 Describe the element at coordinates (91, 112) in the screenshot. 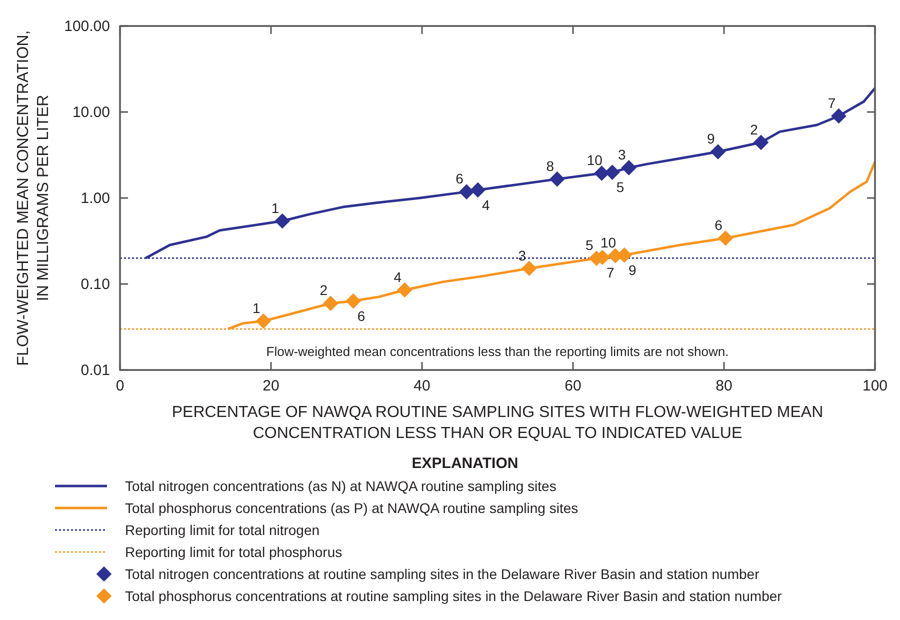

I see `y-tick-label: 10.00` at that location.